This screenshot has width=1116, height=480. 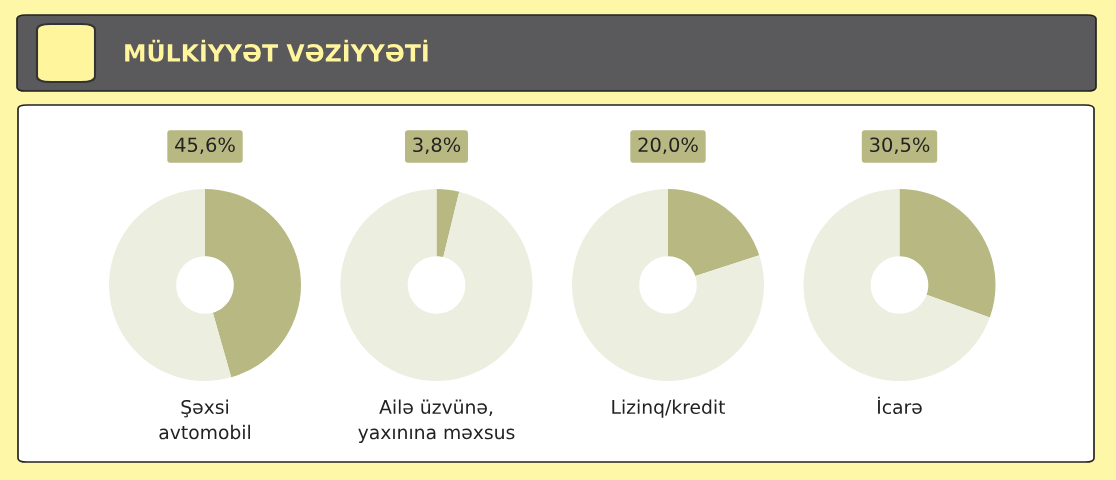 I want to click on data-label: 20,0%, so click(x=668, y=146).